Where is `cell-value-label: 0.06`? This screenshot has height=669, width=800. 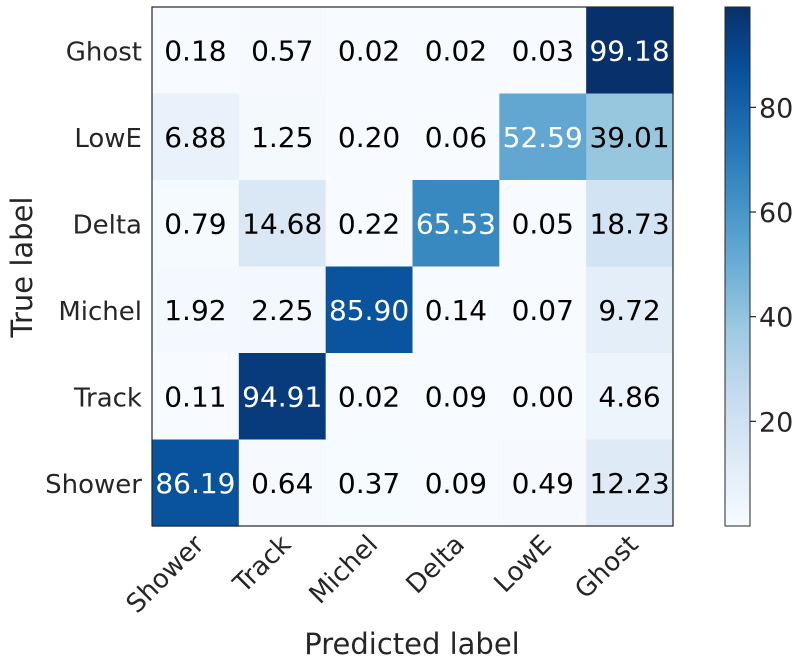 cell-value-label: 0.06 is located at coordinates (456, 137).